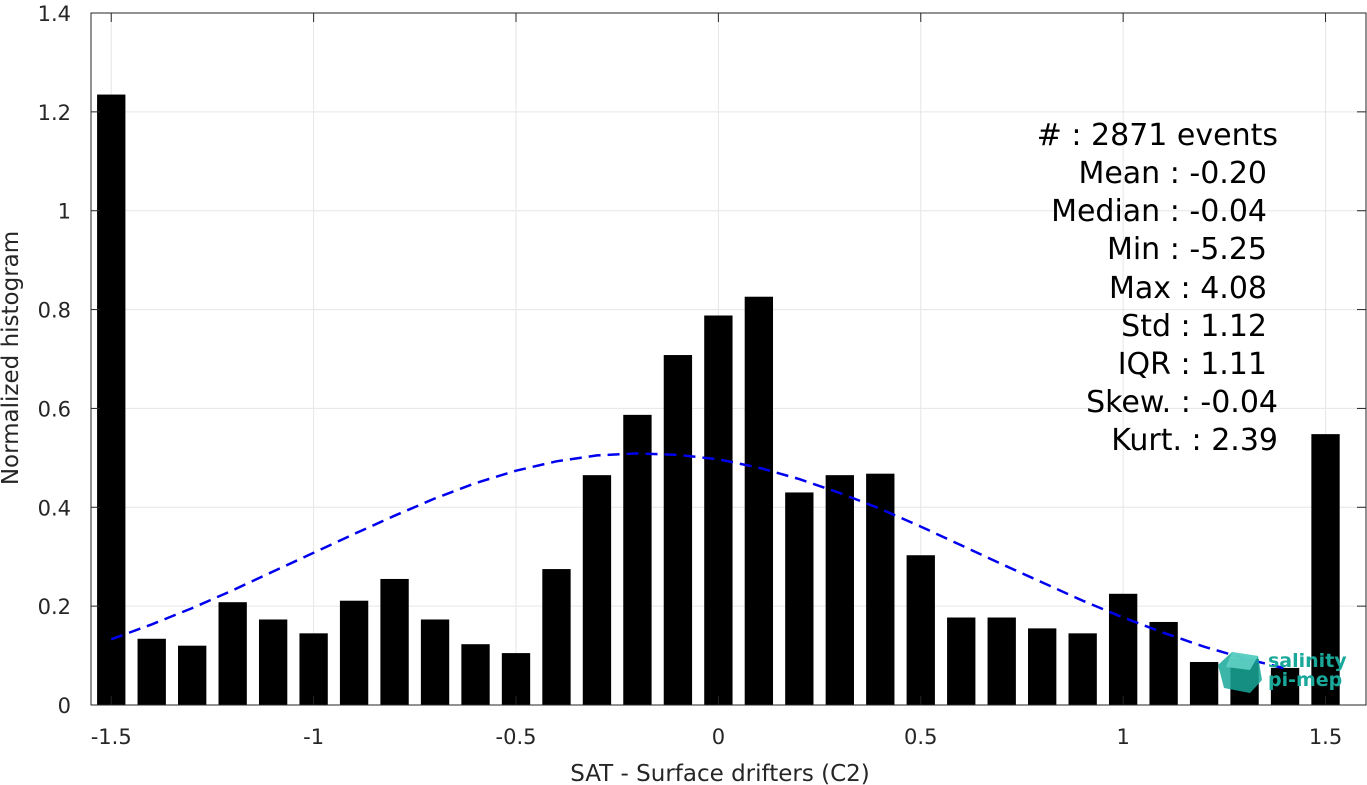  Describe the element at coordinates (1187, 249) in the screenshot. I see `stat-min: Min : -5.25` at that location.